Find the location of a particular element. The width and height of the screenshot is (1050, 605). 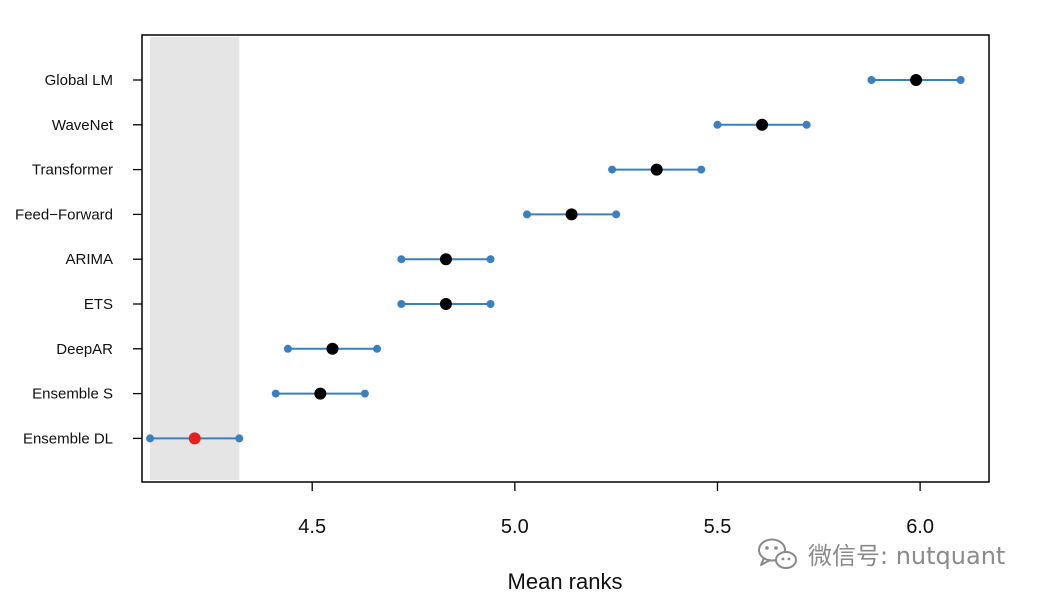

row-transformer is located at coordinates (657, 169).